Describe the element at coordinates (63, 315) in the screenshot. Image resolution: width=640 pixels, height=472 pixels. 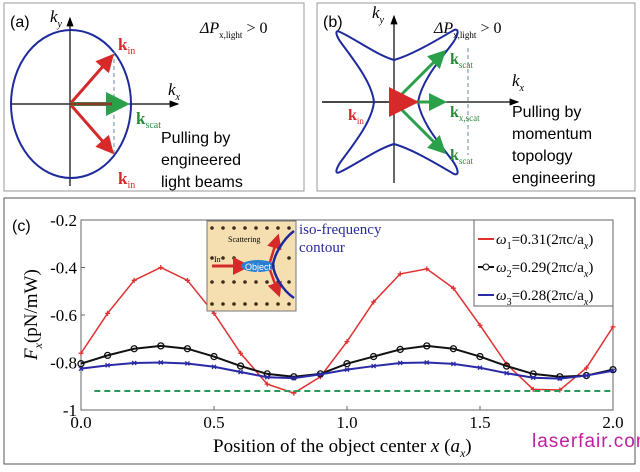
I see `y-tick-label: -0.6` at that location.